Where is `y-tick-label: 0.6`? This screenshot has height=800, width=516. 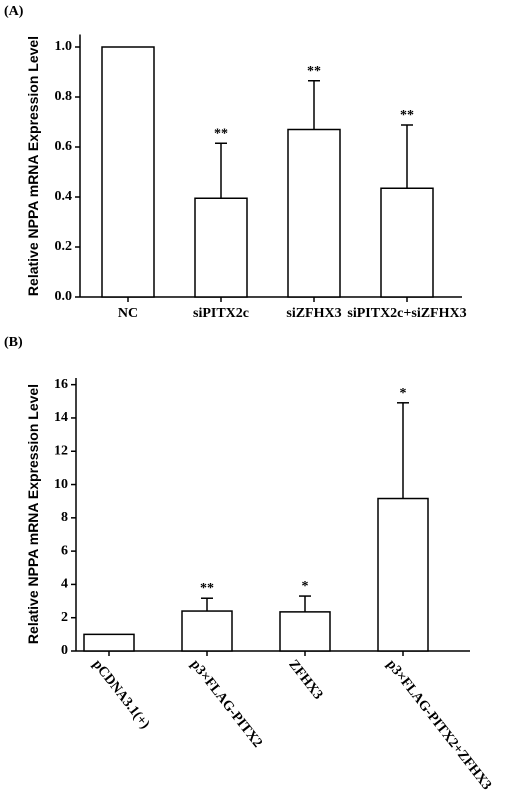 y-tick-label: 0.6 is located at coordinates (64, 146).